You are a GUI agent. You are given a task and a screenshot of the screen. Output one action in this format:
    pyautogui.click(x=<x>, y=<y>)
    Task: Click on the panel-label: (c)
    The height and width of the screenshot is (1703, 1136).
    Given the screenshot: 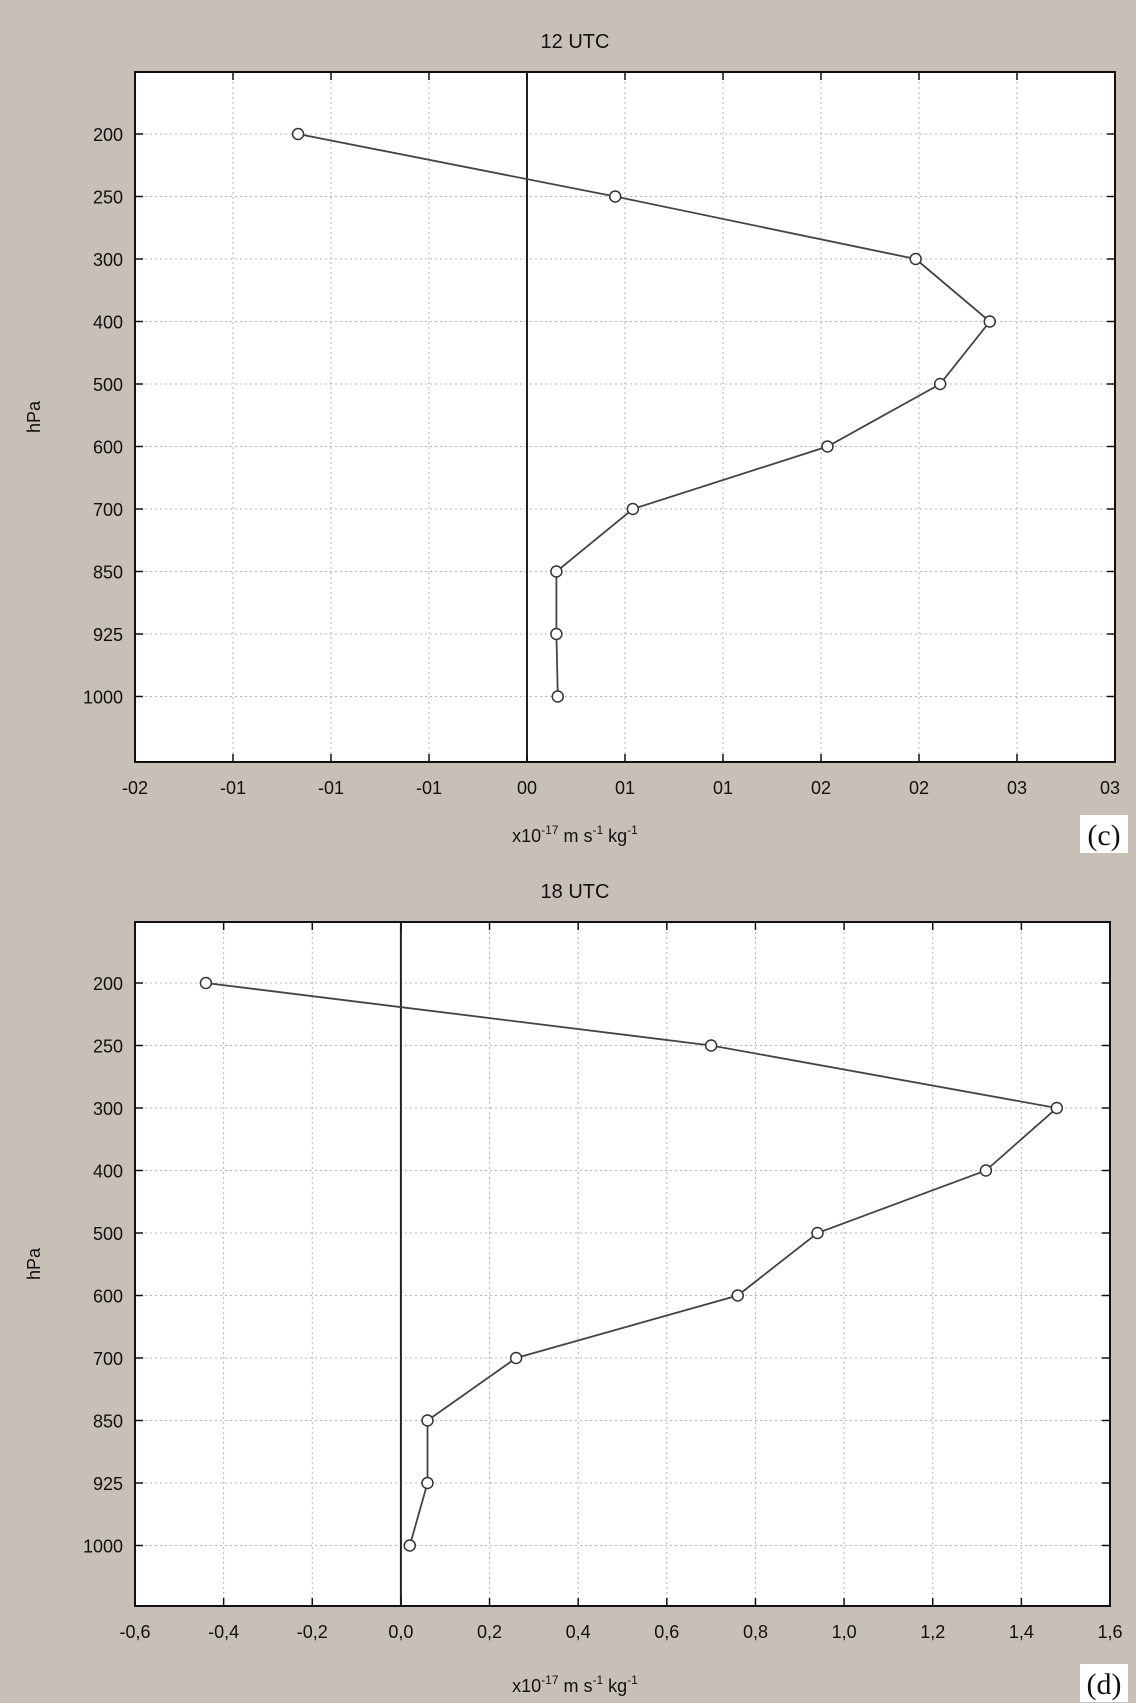 What is the action you would take?
    pyautogui.click(x=1103, y=835)
    